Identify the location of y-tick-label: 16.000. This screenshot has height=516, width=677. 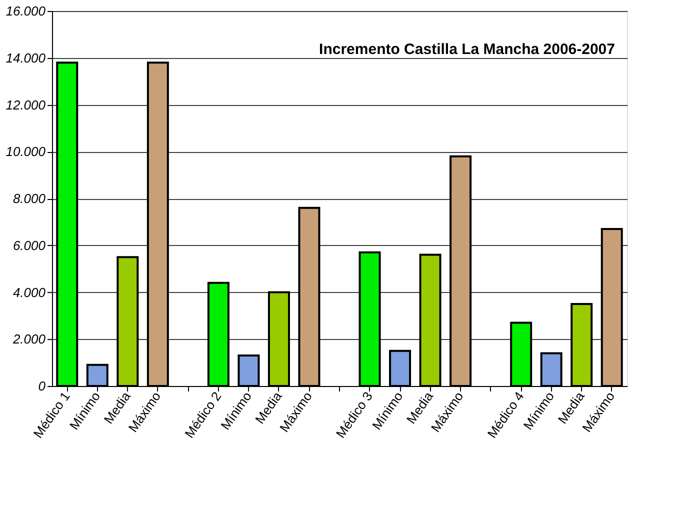
(26, 11).